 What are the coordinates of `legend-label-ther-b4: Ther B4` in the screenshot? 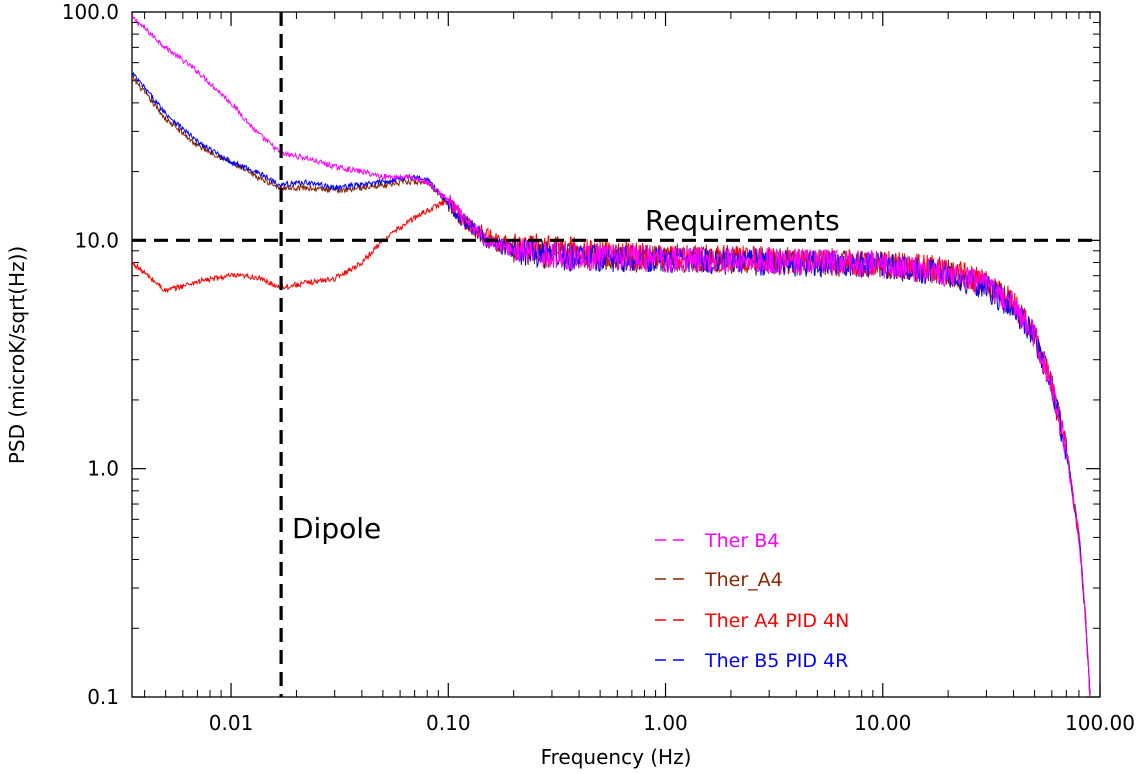 It's located at (741, 541).